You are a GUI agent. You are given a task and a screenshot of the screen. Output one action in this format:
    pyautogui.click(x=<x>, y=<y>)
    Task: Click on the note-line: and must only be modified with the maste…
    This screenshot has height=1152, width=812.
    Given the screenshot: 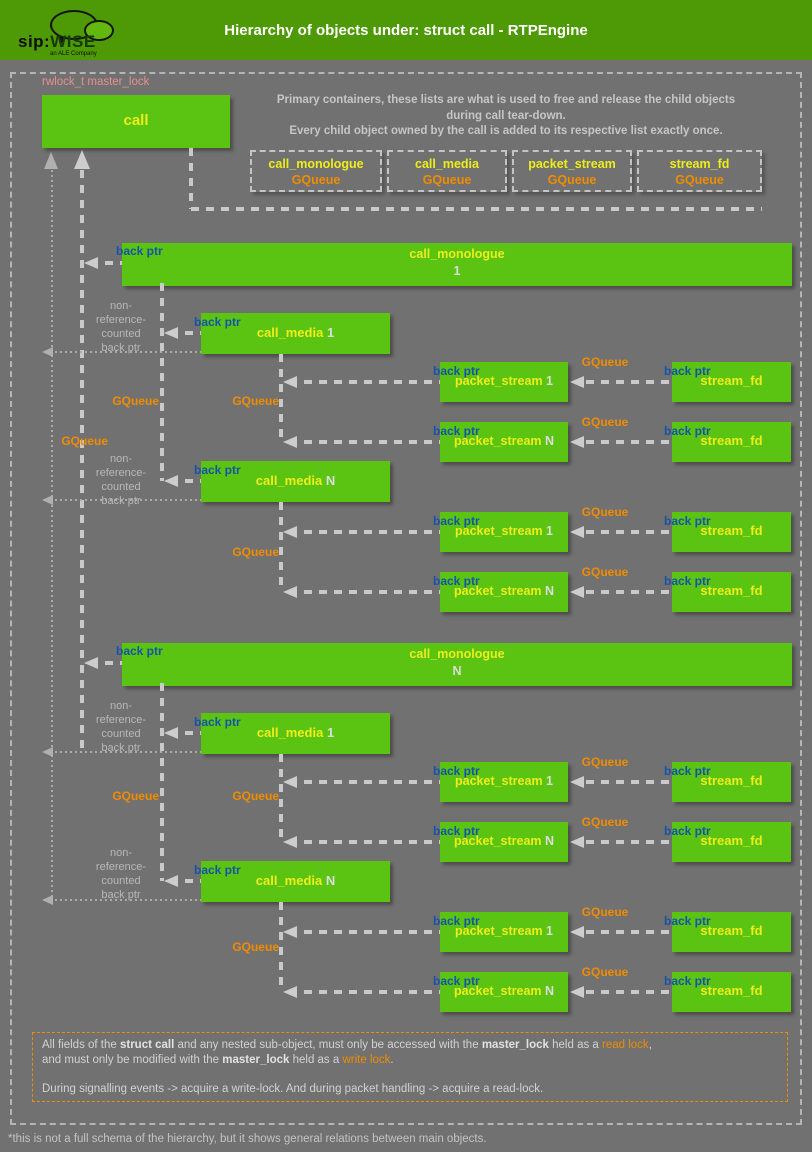 What is the action you would take?
    pyautogui.click(x=218, y=1059)
    